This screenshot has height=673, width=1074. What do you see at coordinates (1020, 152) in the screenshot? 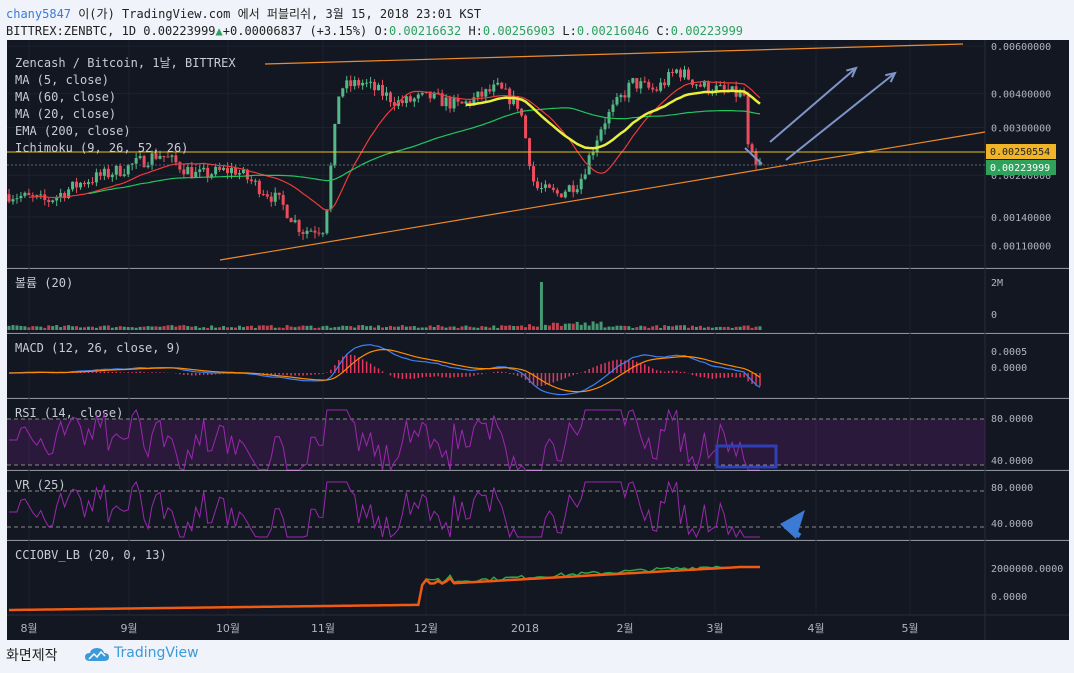
I see `price-tag: 0.00250554` at bounding box center [1020, 152].